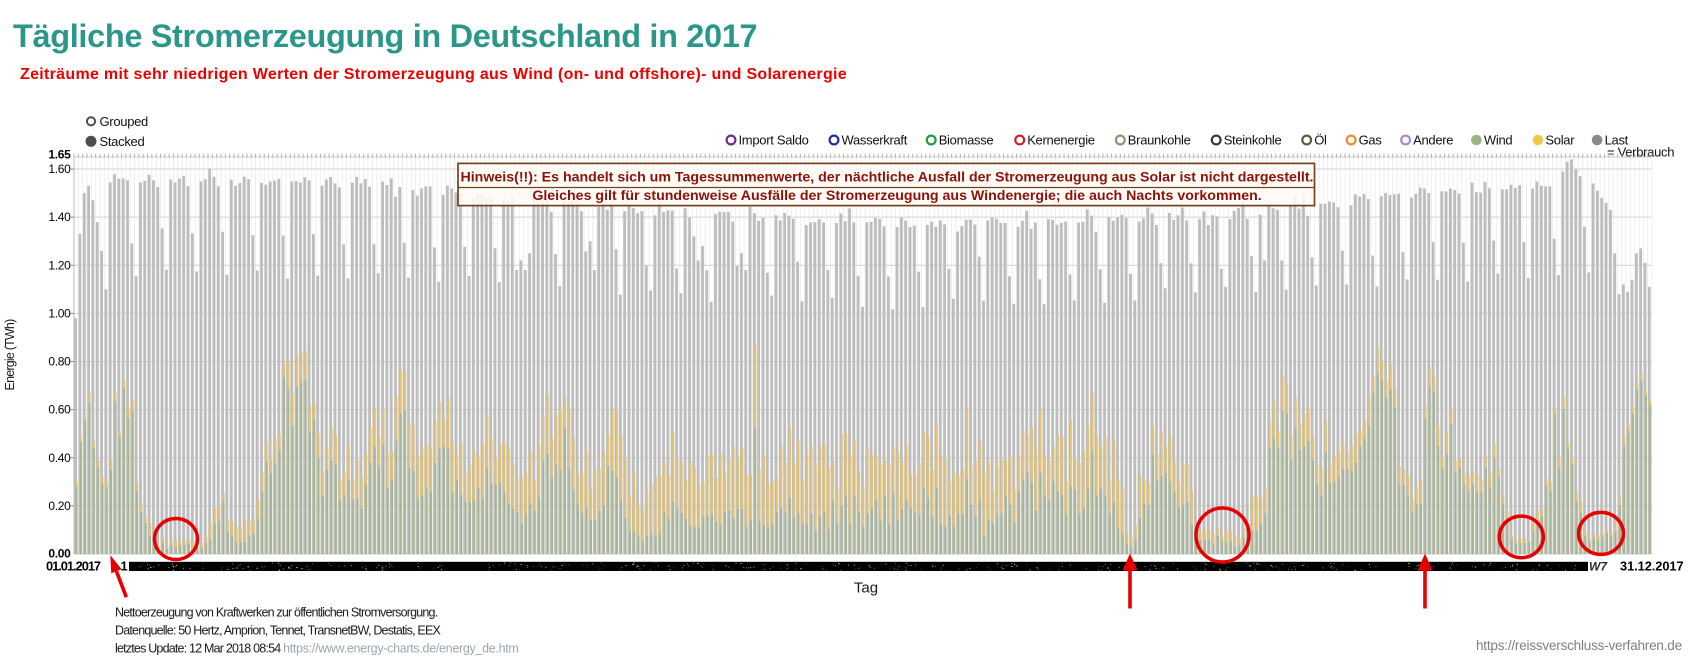 This screenshot has height=669, width=1694. What do you see at coordinates (1579, 645) in the screenshot?
I see `svg-text:https://reissverschluss-verfah: https://reissverschluss-verfahren.de` at bounding box center [1579, 645].